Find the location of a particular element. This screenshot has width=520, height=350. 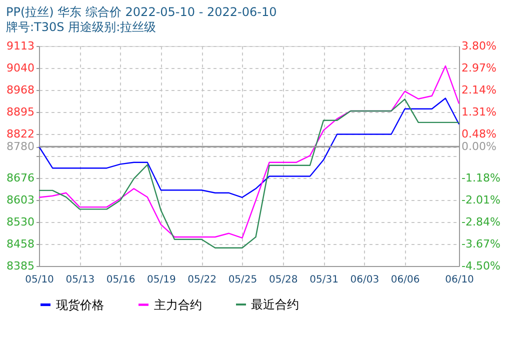

x-tick-label: 06/10 is located at coordinates (459, 280).